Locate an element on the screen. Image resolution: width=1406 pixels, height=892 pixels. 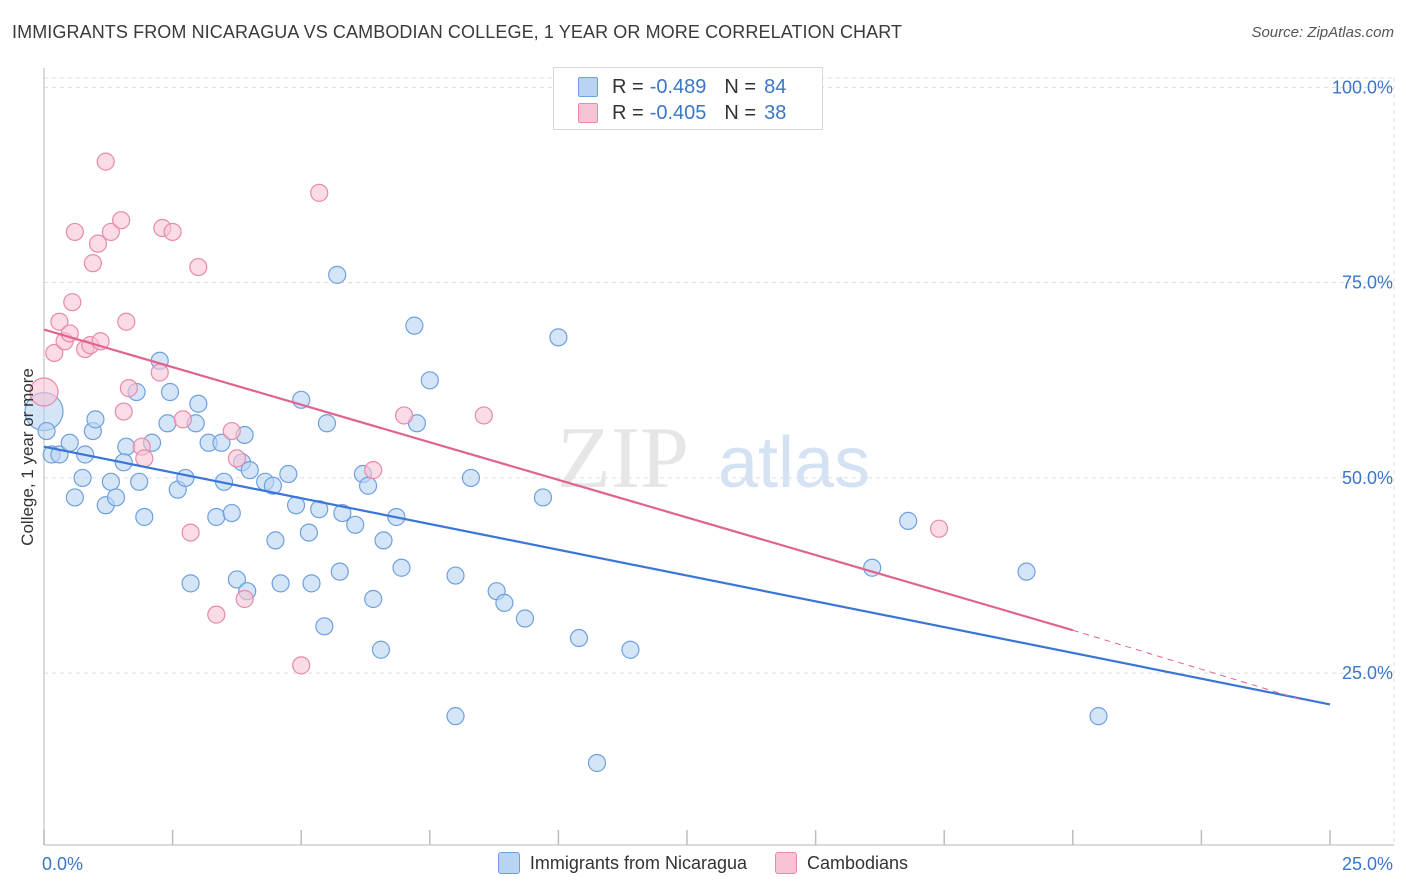
watermark-zip: ZIP is located at coordinates (623, 458).